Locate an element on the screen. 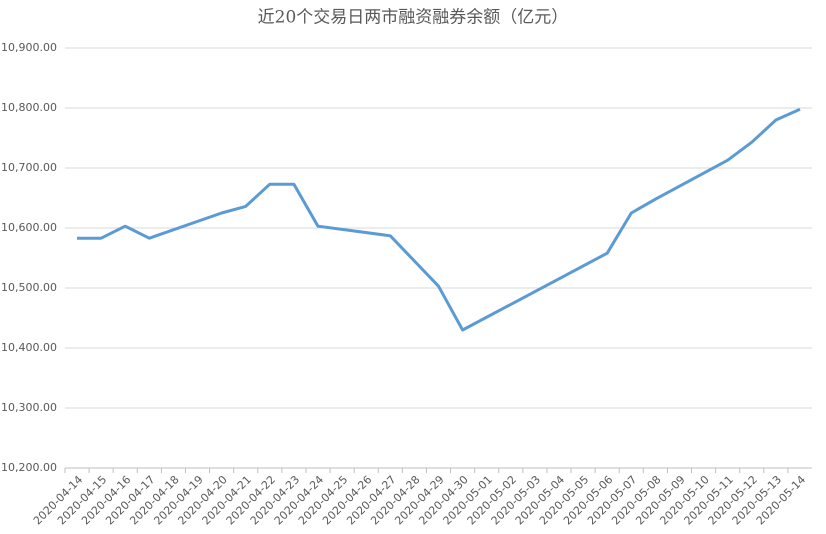 This screenshot has height=534, width=826. y-tick-label: 10,600.00 is located at coordinates (29, 227).